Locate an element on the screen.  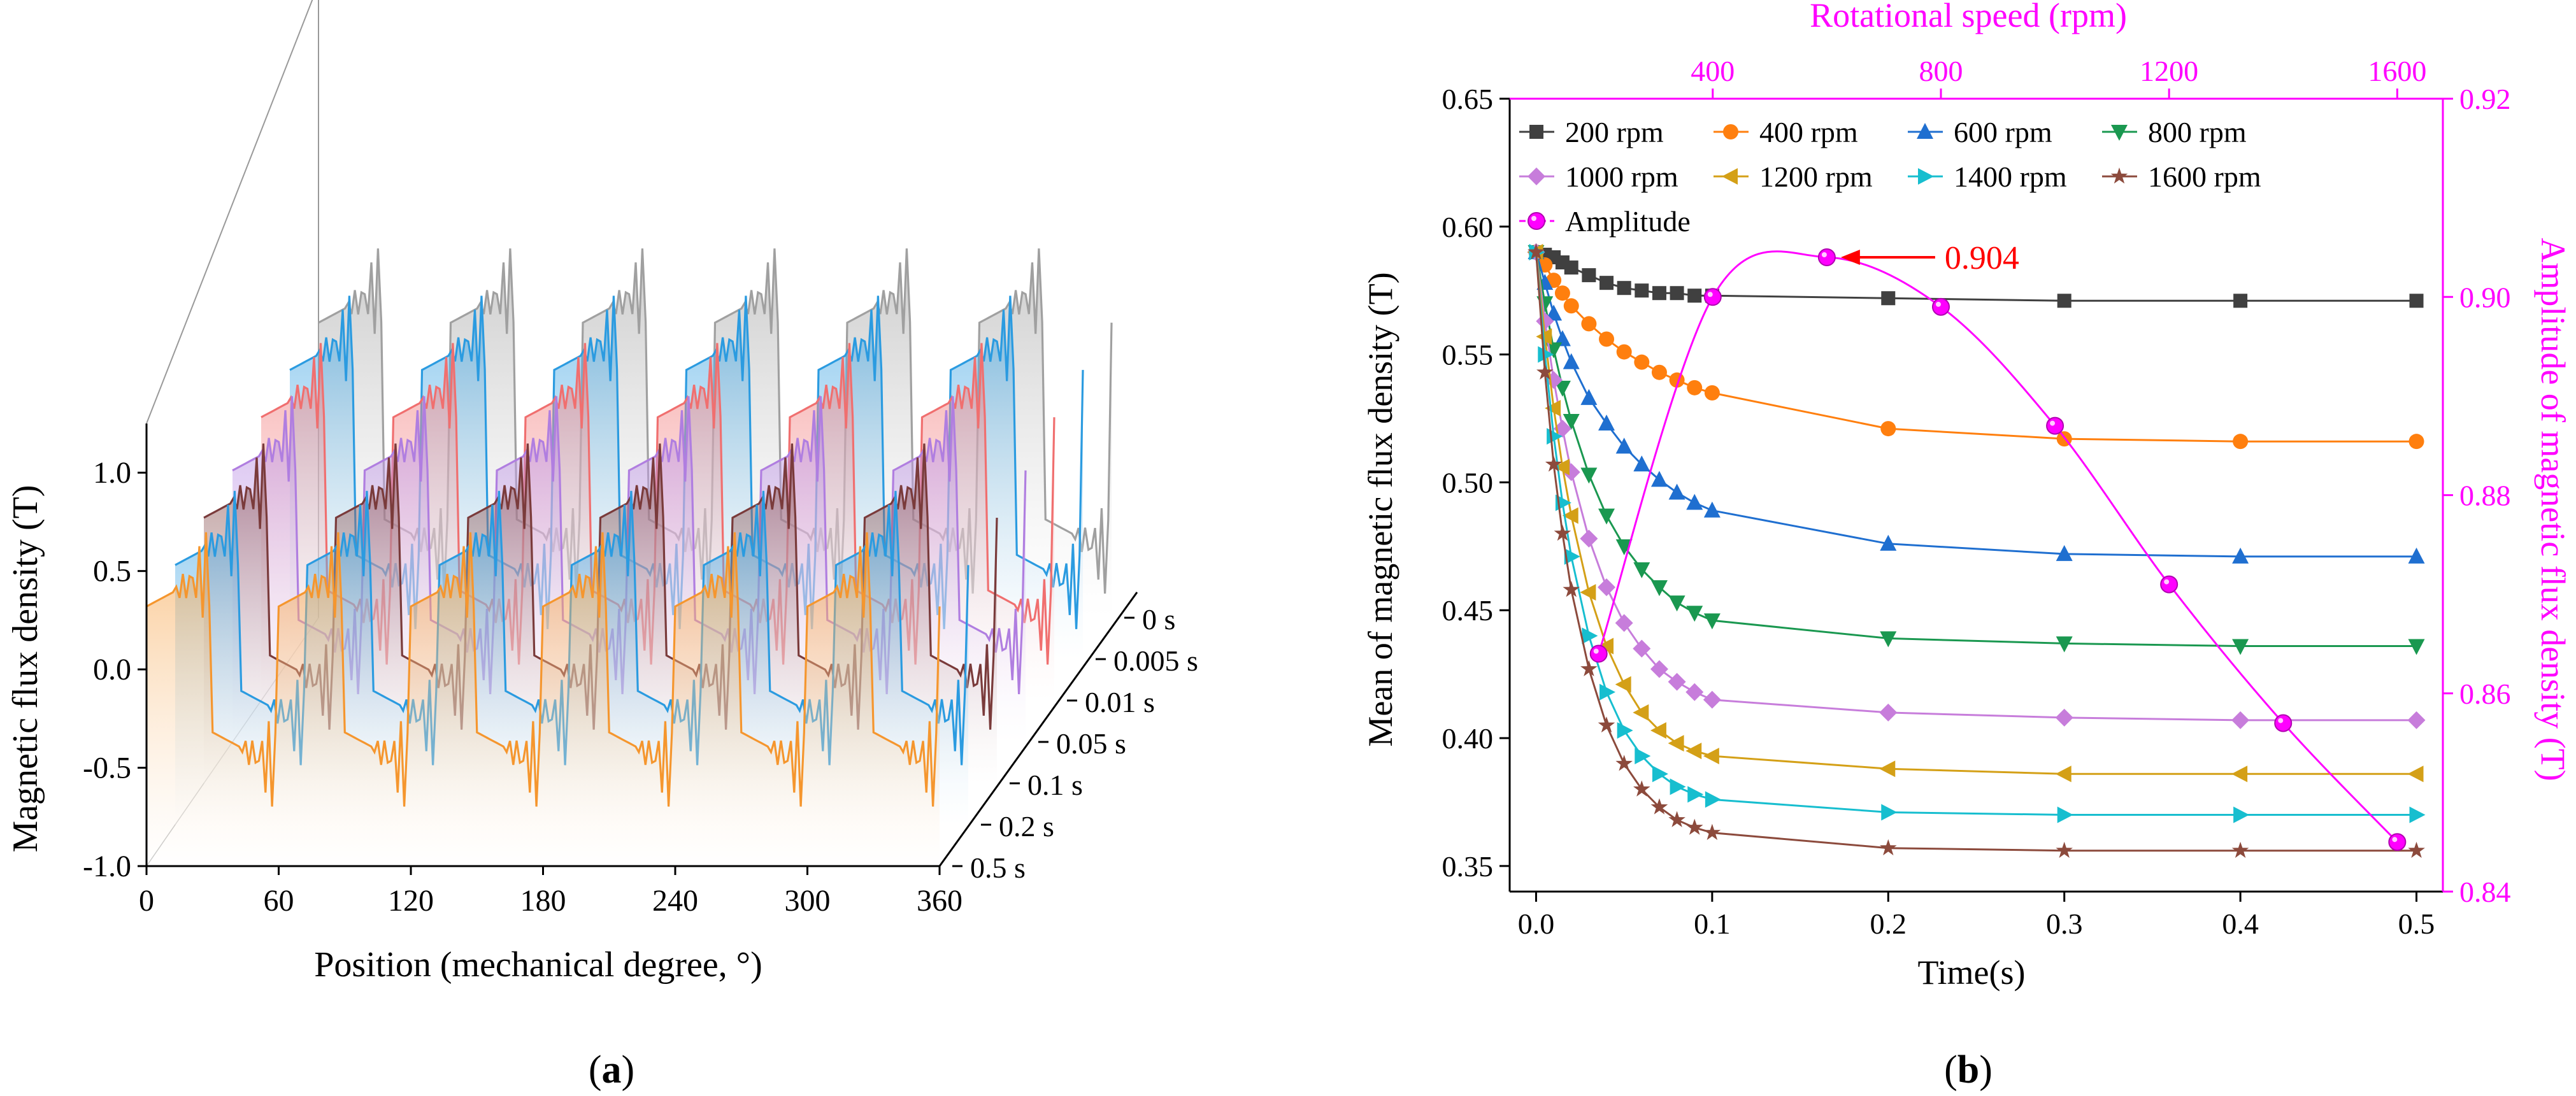
series-line-800rpm is located at coordinates (1976, 449).